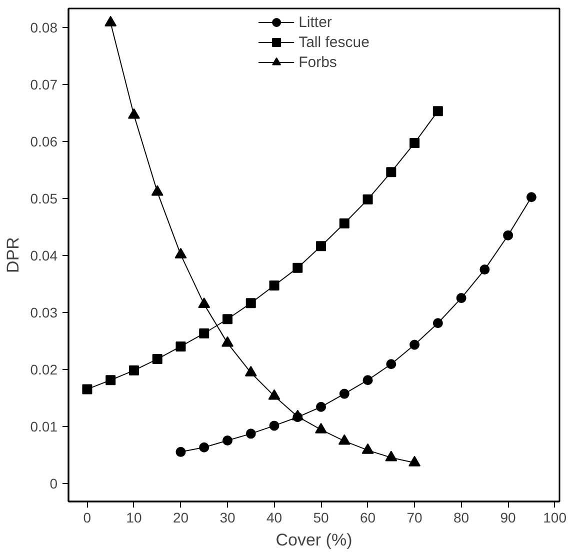 This screenshot has width=571, height=552. What do you see at coordinates (44, 255) in the screenshot?
I see `y-tick-label: 0.04` at bounding box center [44, 255].